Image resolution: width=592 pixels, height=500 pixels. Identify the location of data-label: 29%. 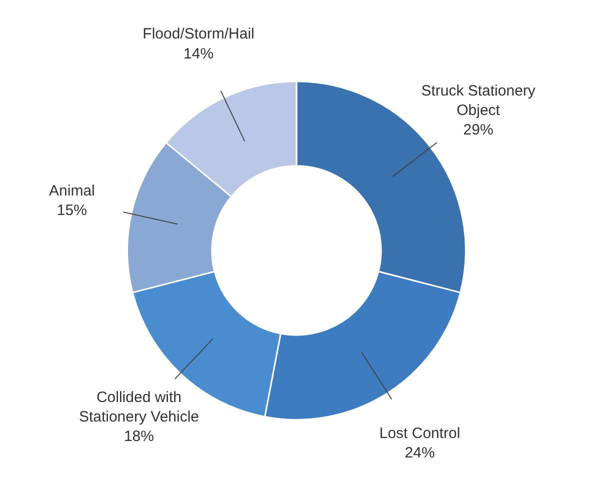
(478, 130).